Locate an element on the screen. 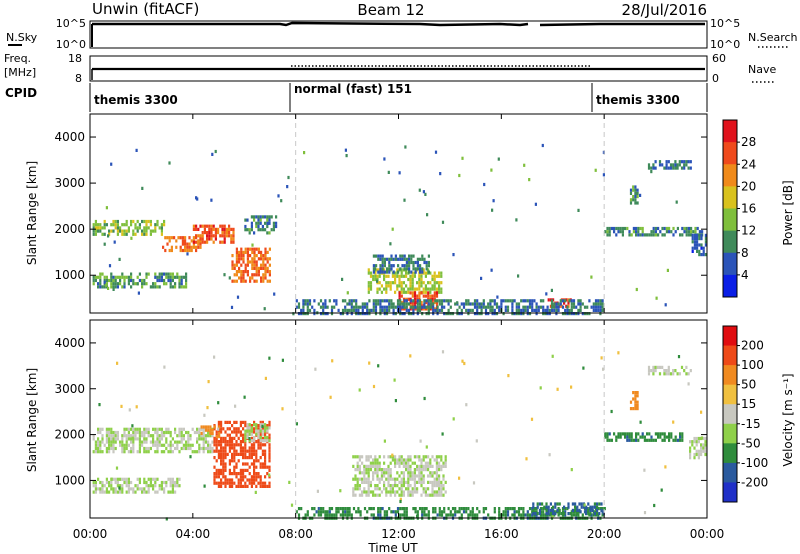 The width and height of the screenshot is (800, 554). freq-right-bottom-tick: 0 is located at coordinates (715, 78).